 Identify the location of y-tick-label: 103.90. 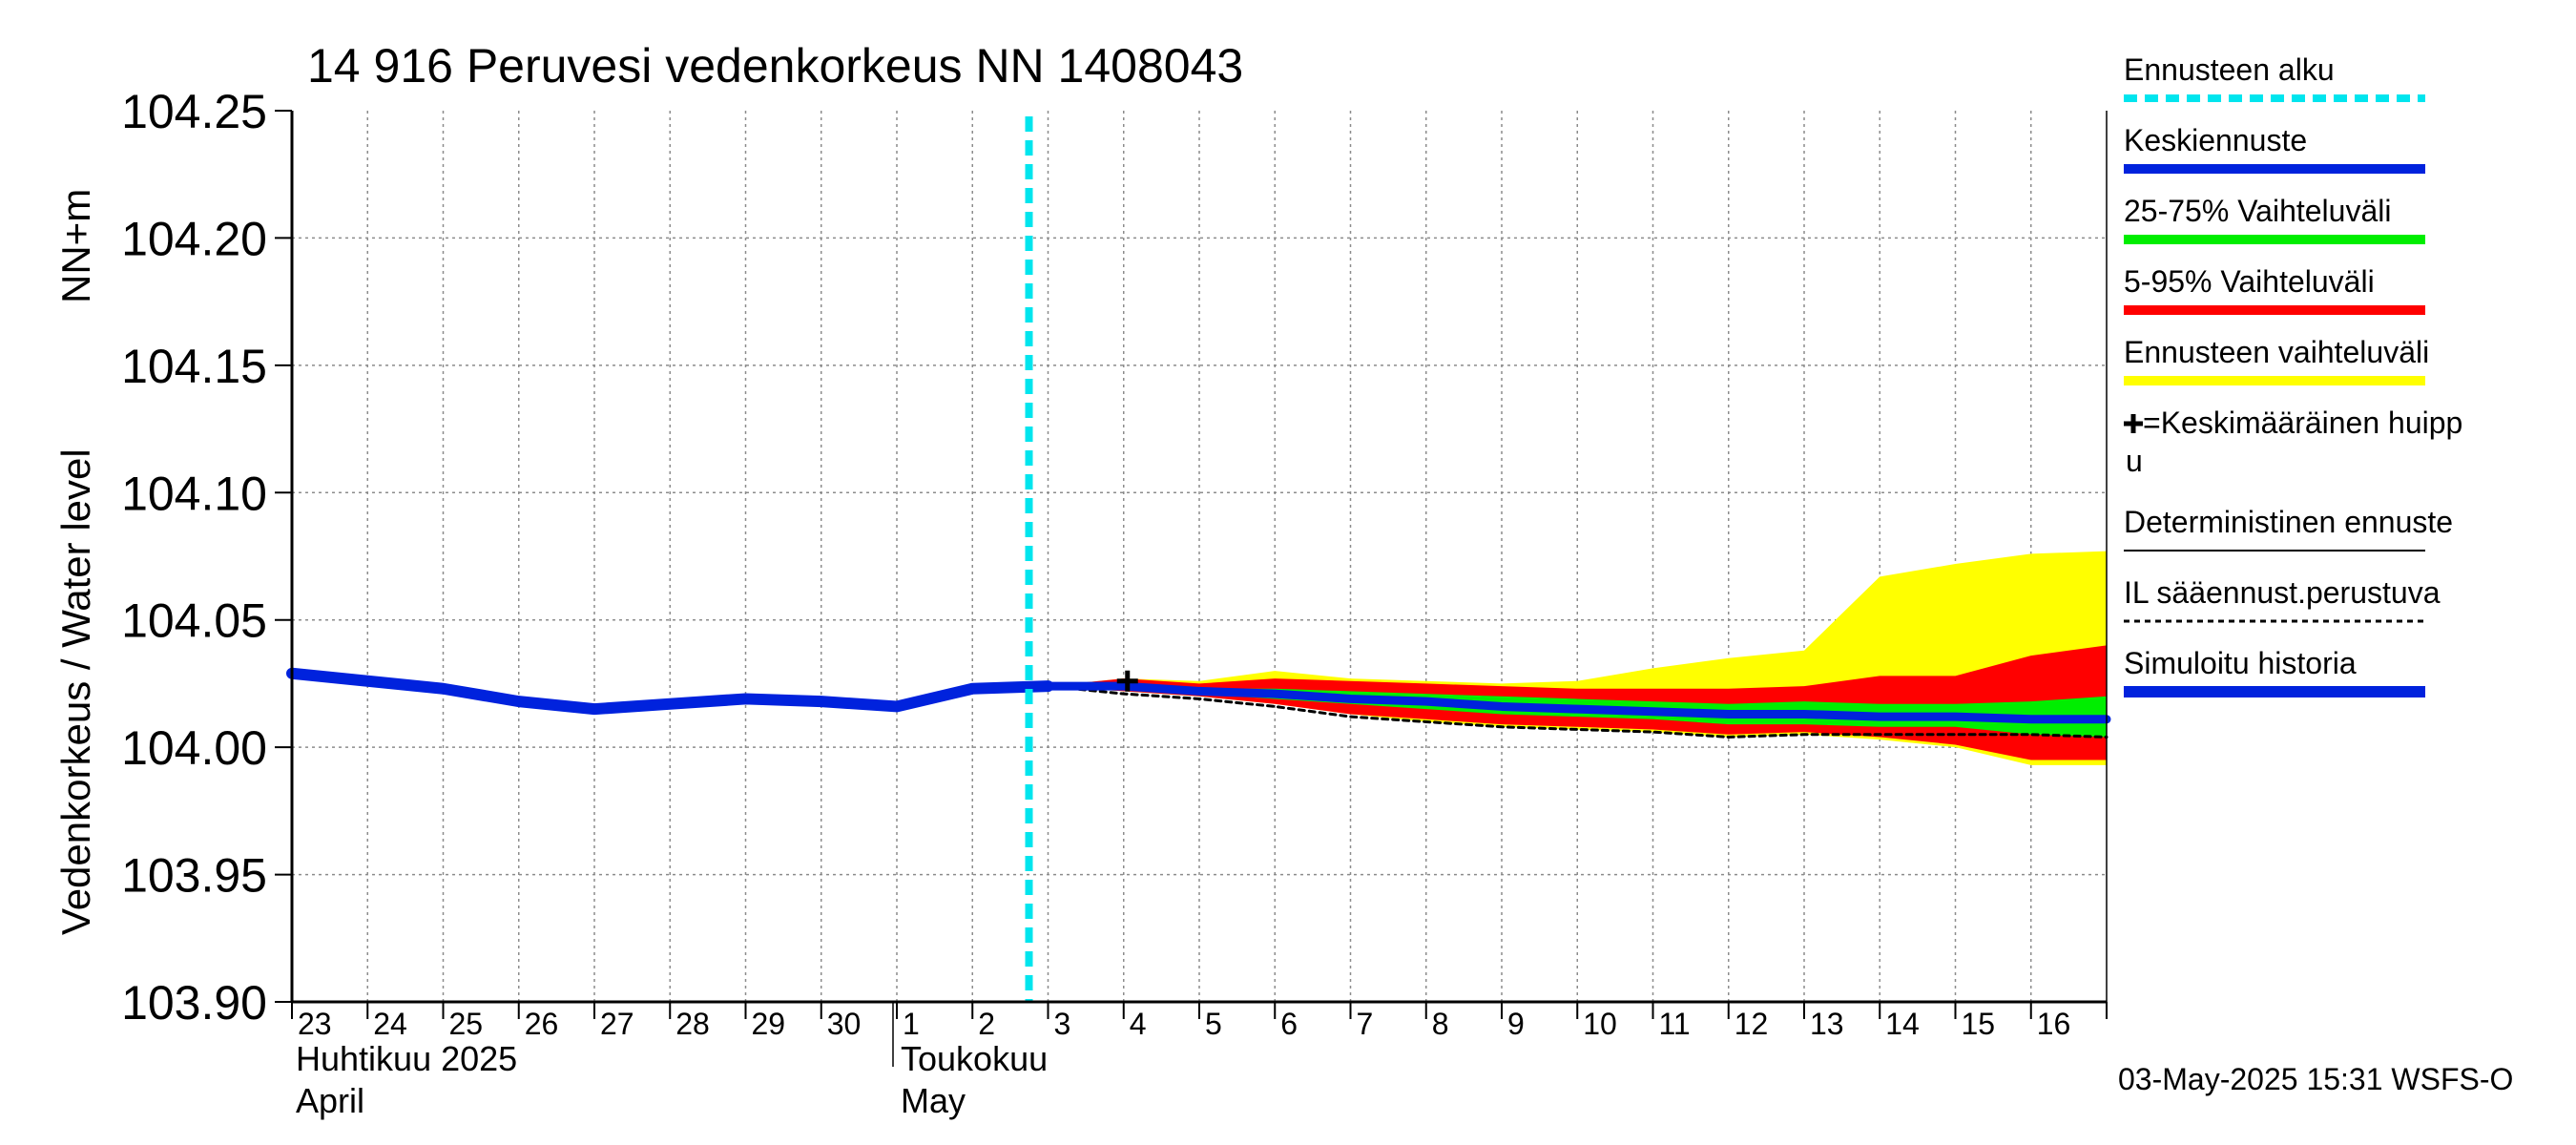
(194, 1003).